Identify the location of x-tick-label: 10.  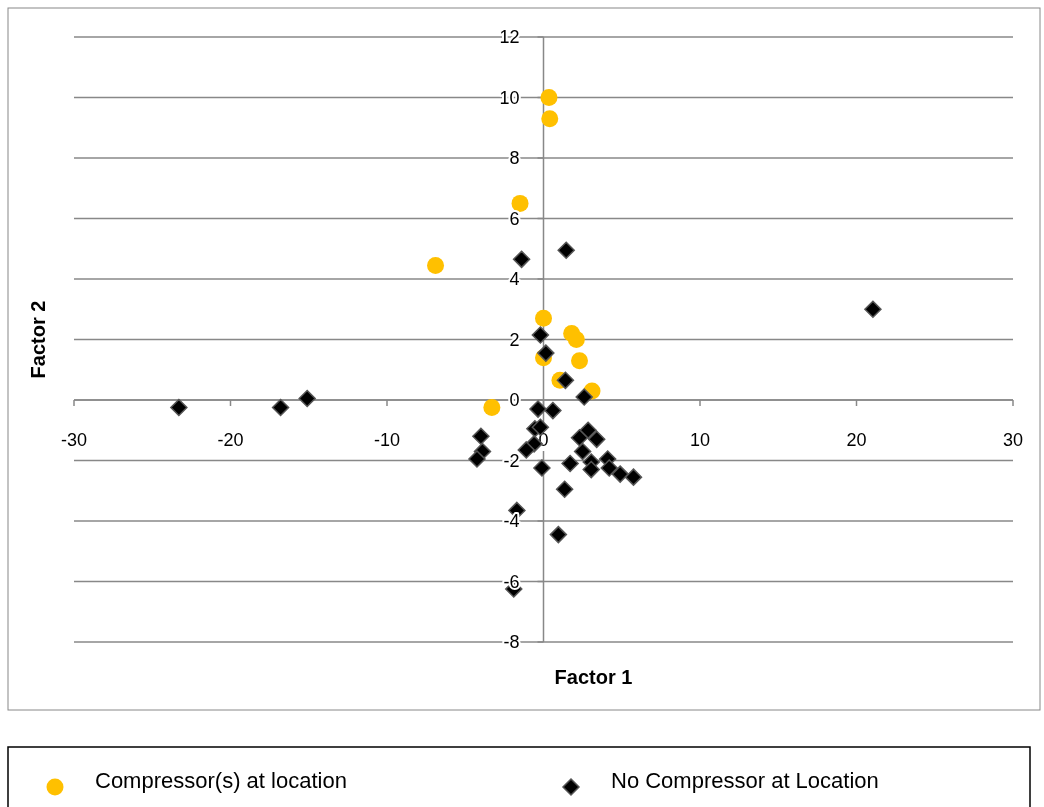
(700, 440).